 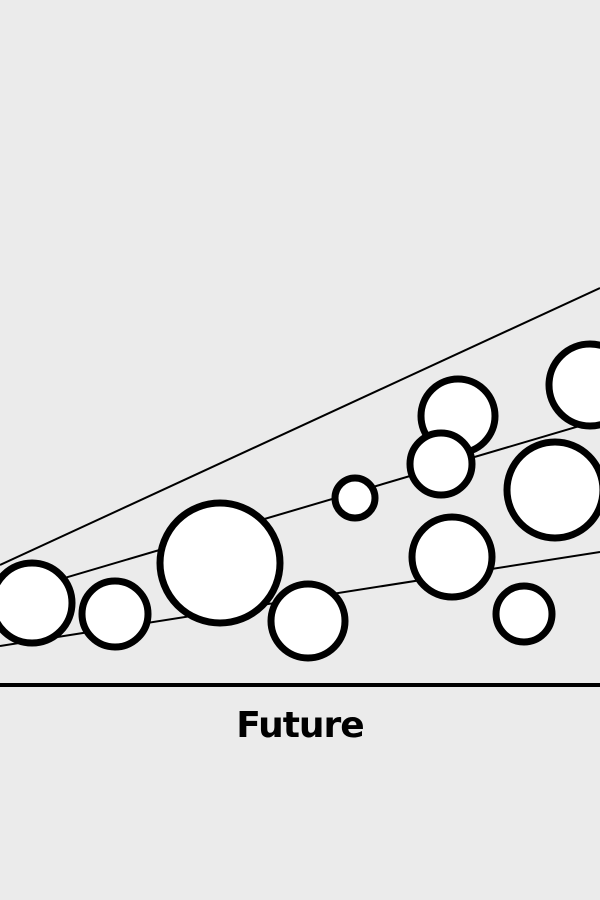 I want to click on axis-label-future: Future, so click(x=300, y=725).